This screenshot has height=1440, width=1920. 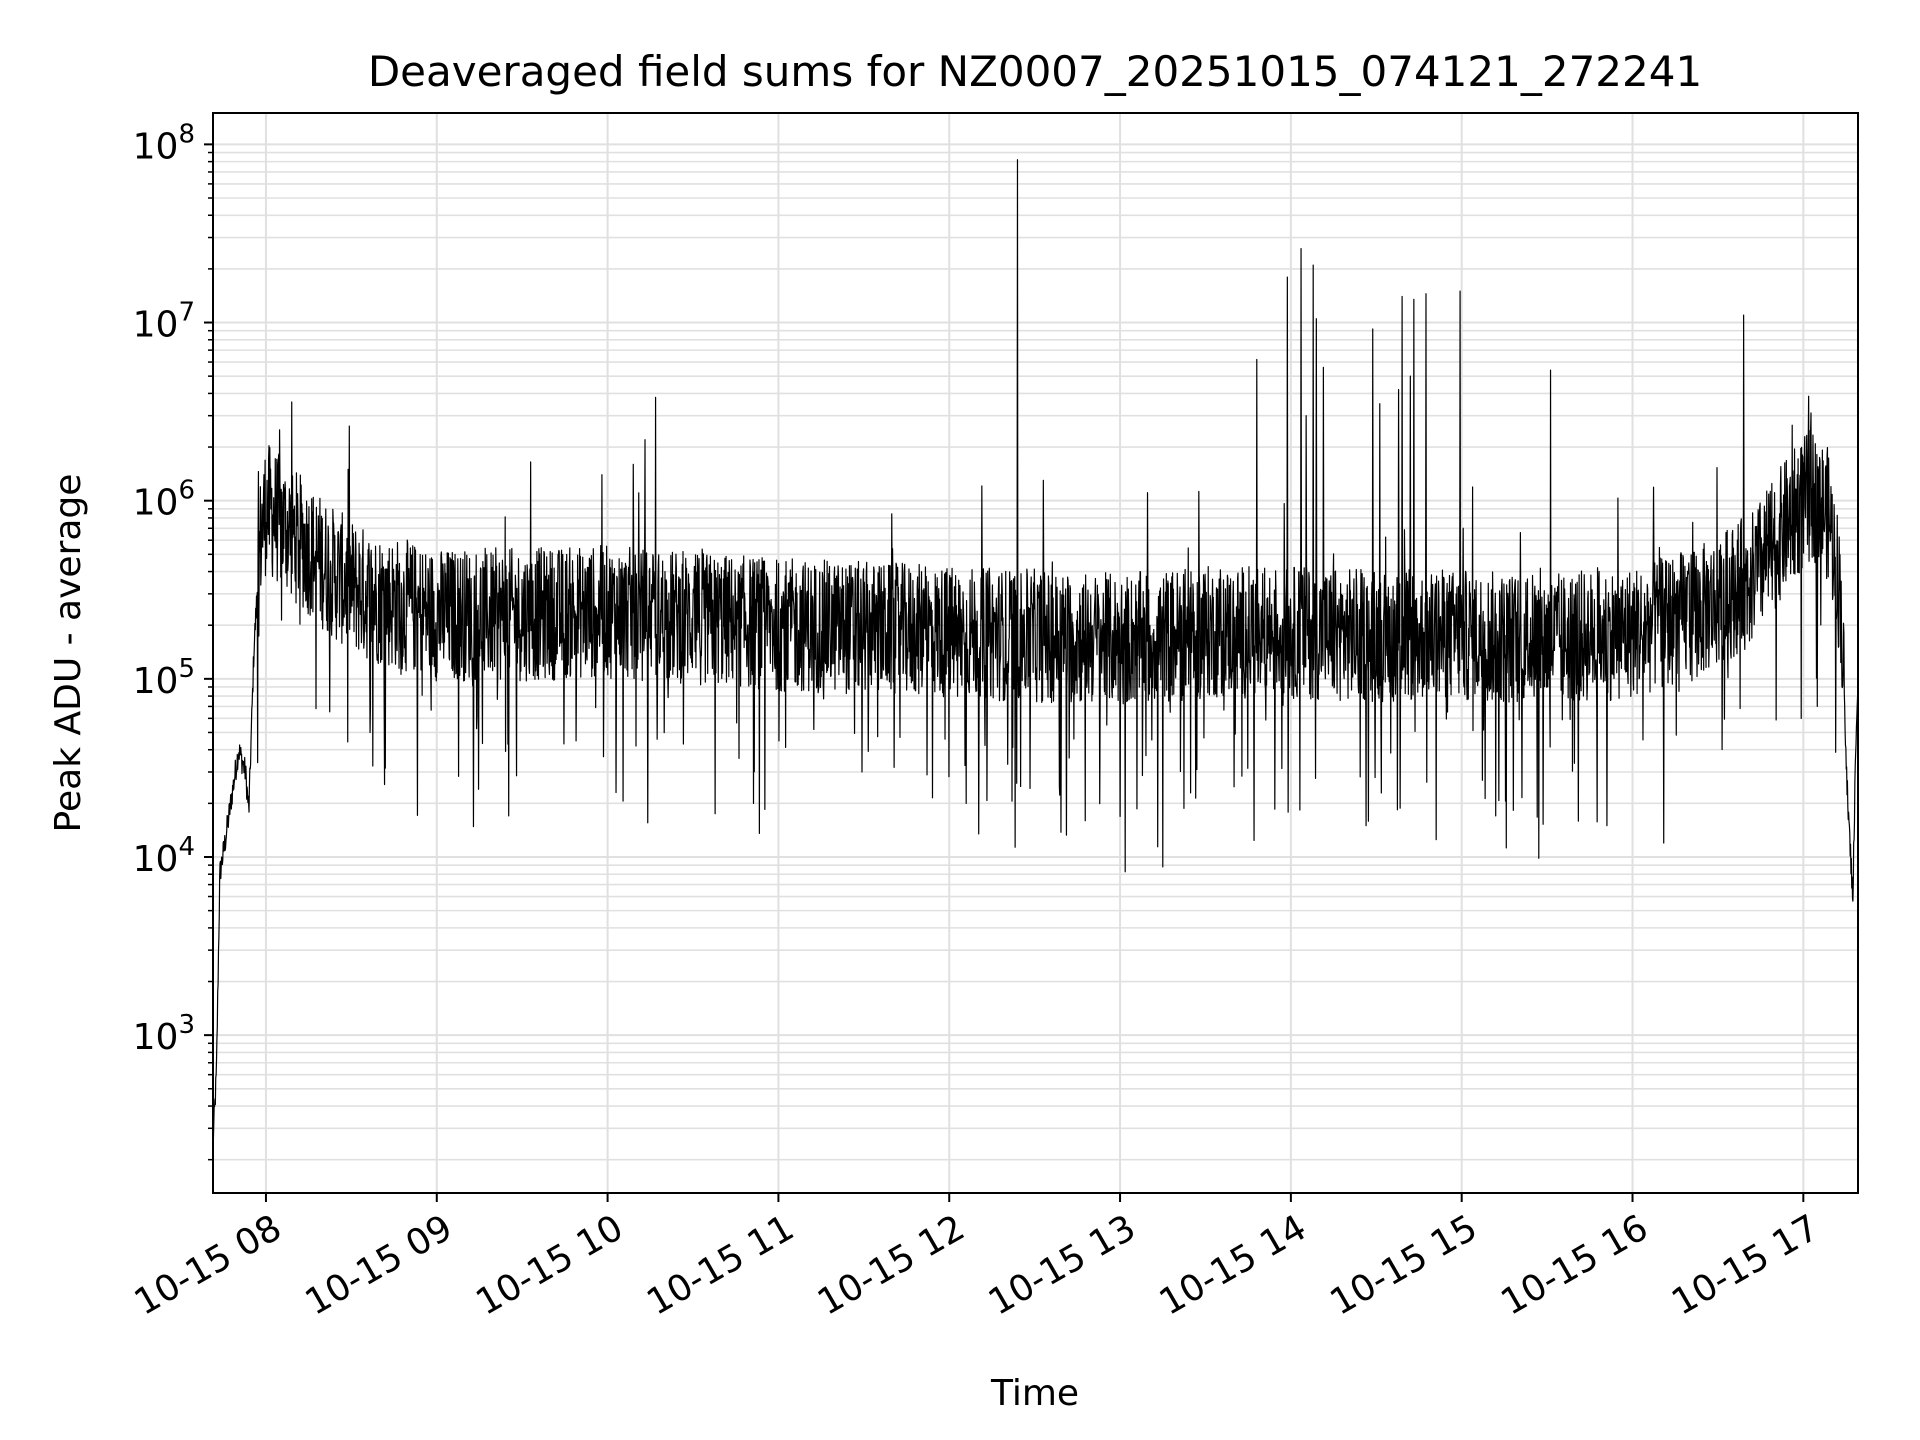 What do you see at coordinates (1034, 1393) in the screenshot?
I see `x-axis-label: Time` at bounding box center [1034, 1393].